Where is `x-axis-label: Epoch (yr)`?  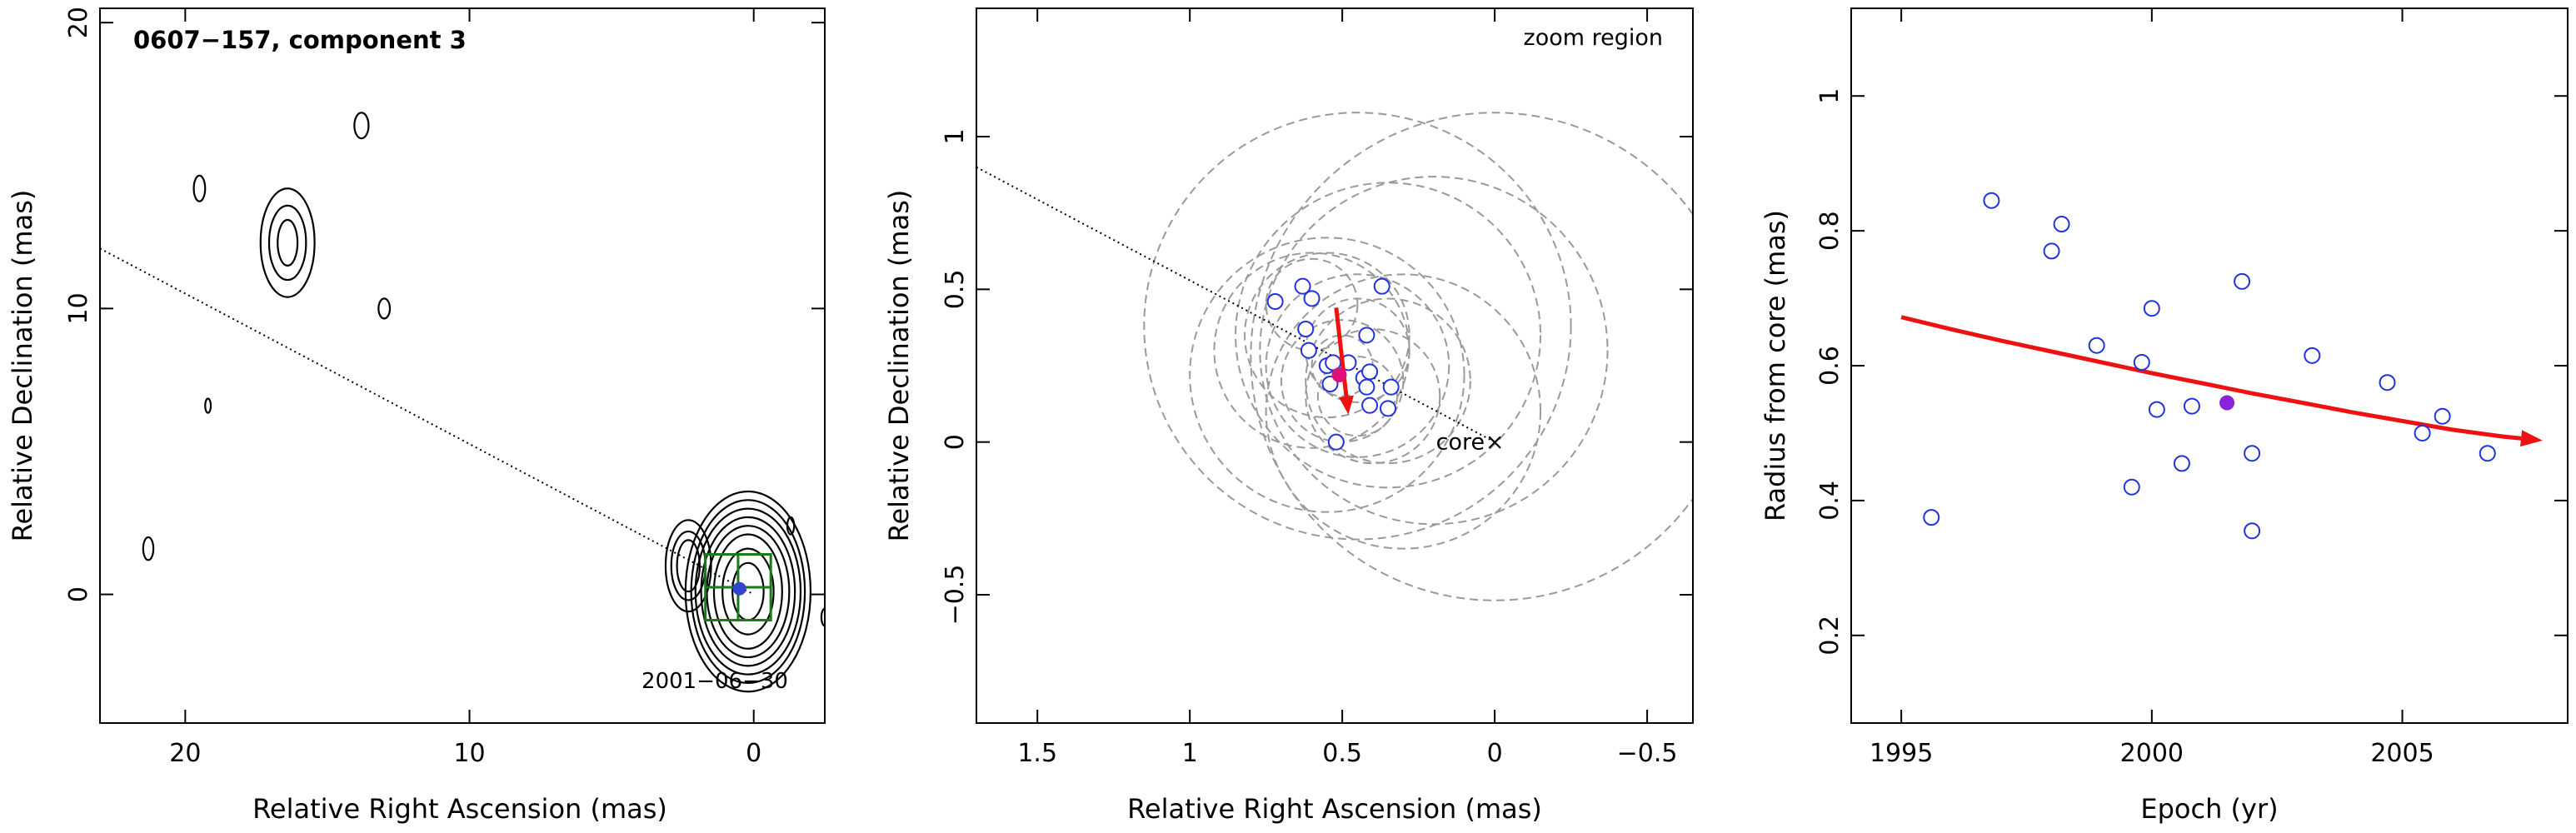
x-axis-label: Epoch (yr) is located at coordinates (2209, 809).